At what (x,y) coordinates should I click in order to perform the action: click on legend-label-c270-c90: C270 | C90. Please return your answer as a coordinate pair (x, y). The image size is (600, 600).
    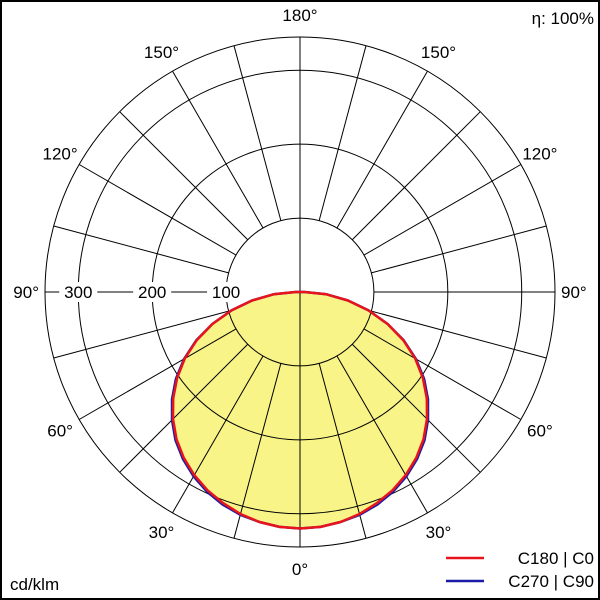
    Looking at the image, I should click on (551, 581).